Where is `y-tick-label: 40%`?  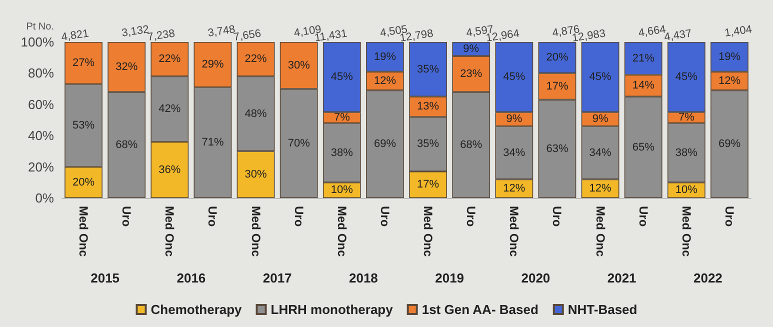 y-tick-label: 40% is located at coordinates (41, 136).